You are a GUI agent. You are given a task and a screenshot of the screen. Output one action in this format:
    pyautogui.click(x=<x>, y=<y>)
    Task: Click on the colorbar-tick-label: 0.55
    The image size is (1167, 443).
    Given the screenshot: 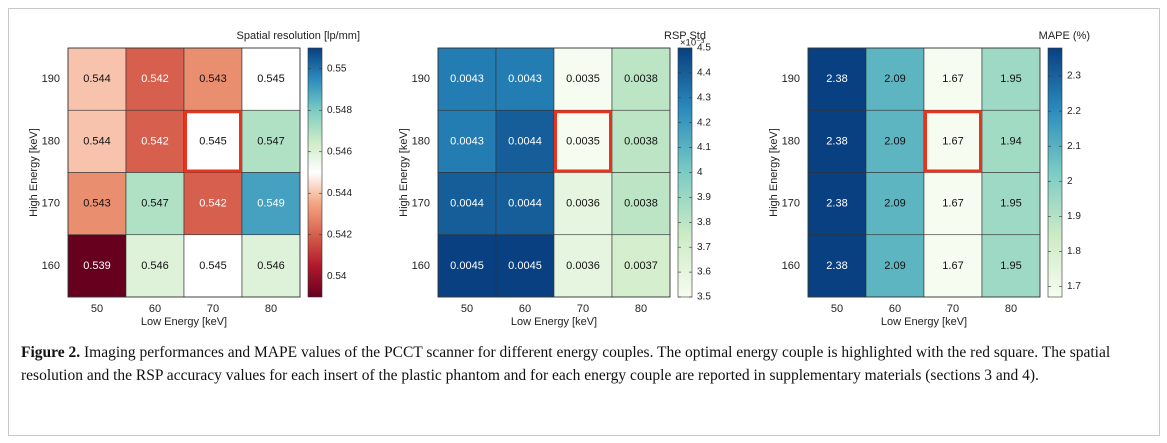 What is the action you would take?
    pyautogui.click(x=337, y=68)
    